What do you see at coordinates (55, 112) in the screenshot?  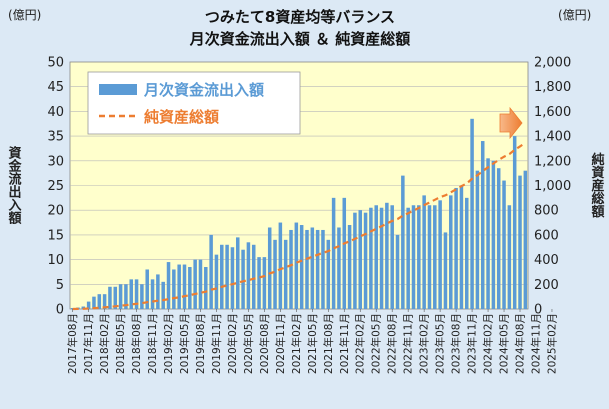 I see `left-tick-label: 40` at bounding box center [55, 112].